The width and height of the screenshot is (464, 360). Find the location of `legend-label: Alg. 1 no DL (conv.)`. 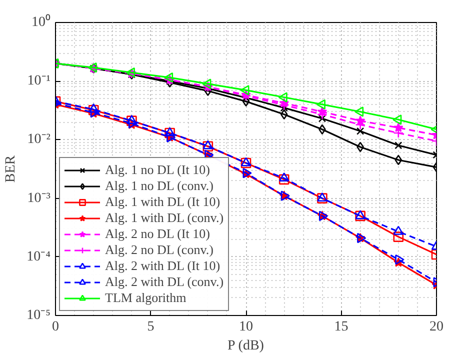

legend-label: Alg. 1 no DL (conv.) is located at coordinates (159, 186).